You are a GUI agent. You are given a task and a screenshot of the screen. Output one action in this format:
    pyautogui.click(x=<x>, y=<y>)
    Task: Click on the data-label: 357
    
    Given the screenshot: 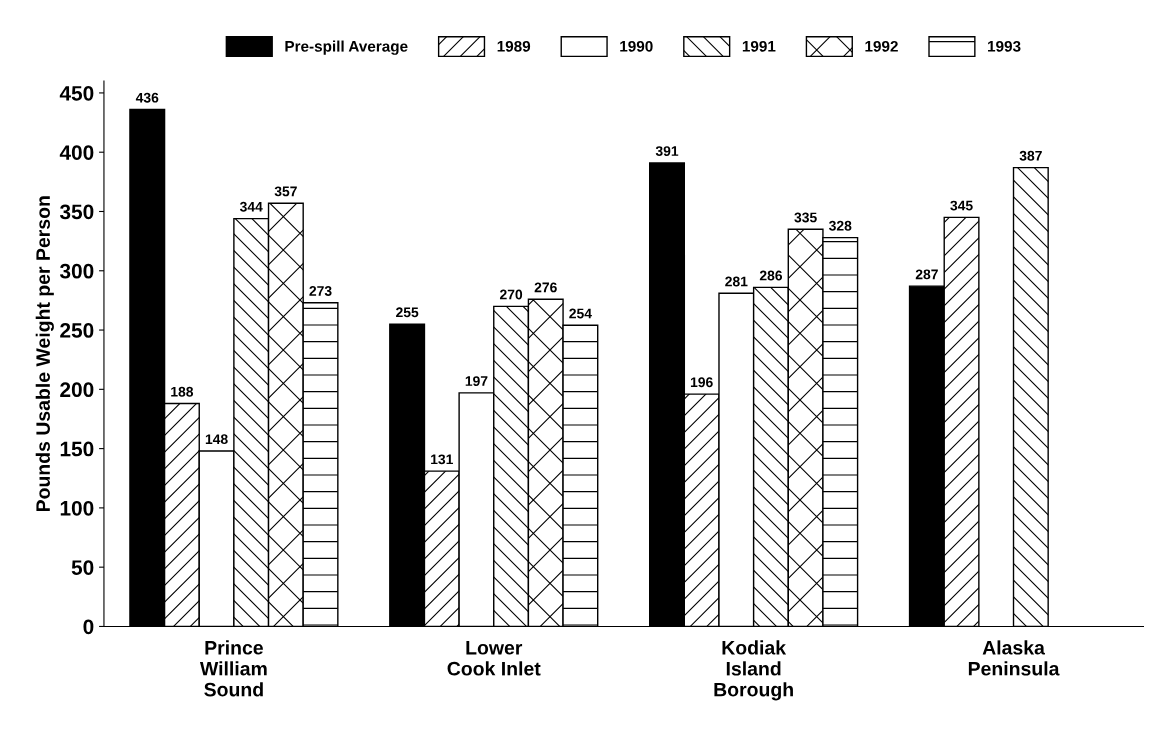 What is the action you would take?
    pyautogui.click(x=285, y=191)
    